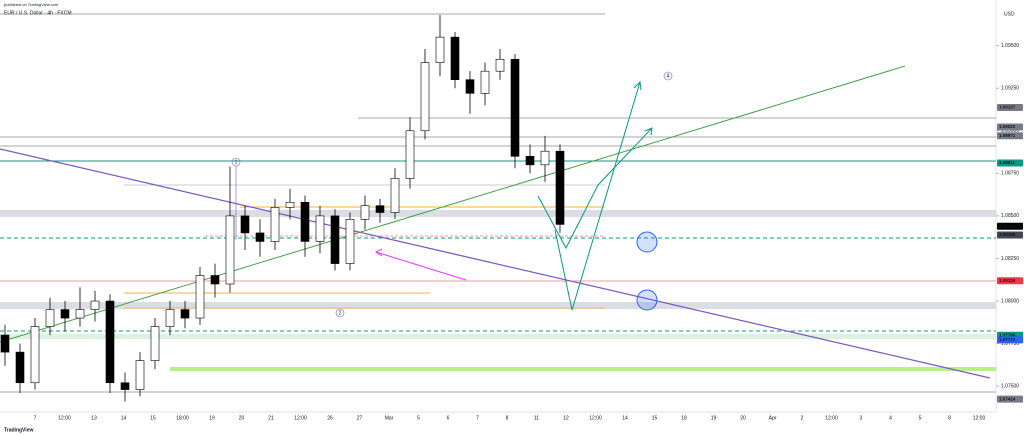 Image resolution: width=1024 pixels, height=435 pixels. I want to click on wave-label: 4, so click(668, 76).